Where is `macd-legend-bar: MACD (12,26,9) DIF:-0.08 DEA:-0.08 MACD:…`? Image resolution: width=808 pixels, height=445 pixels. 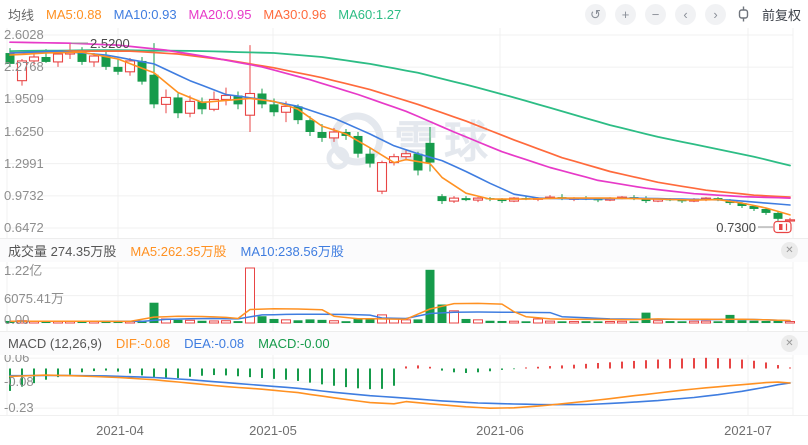
macd-legend-bar: MACD (12,26,9) DIF:-0.08 DEA:-0.08 MACD:… is located at coordinates (404, 343).